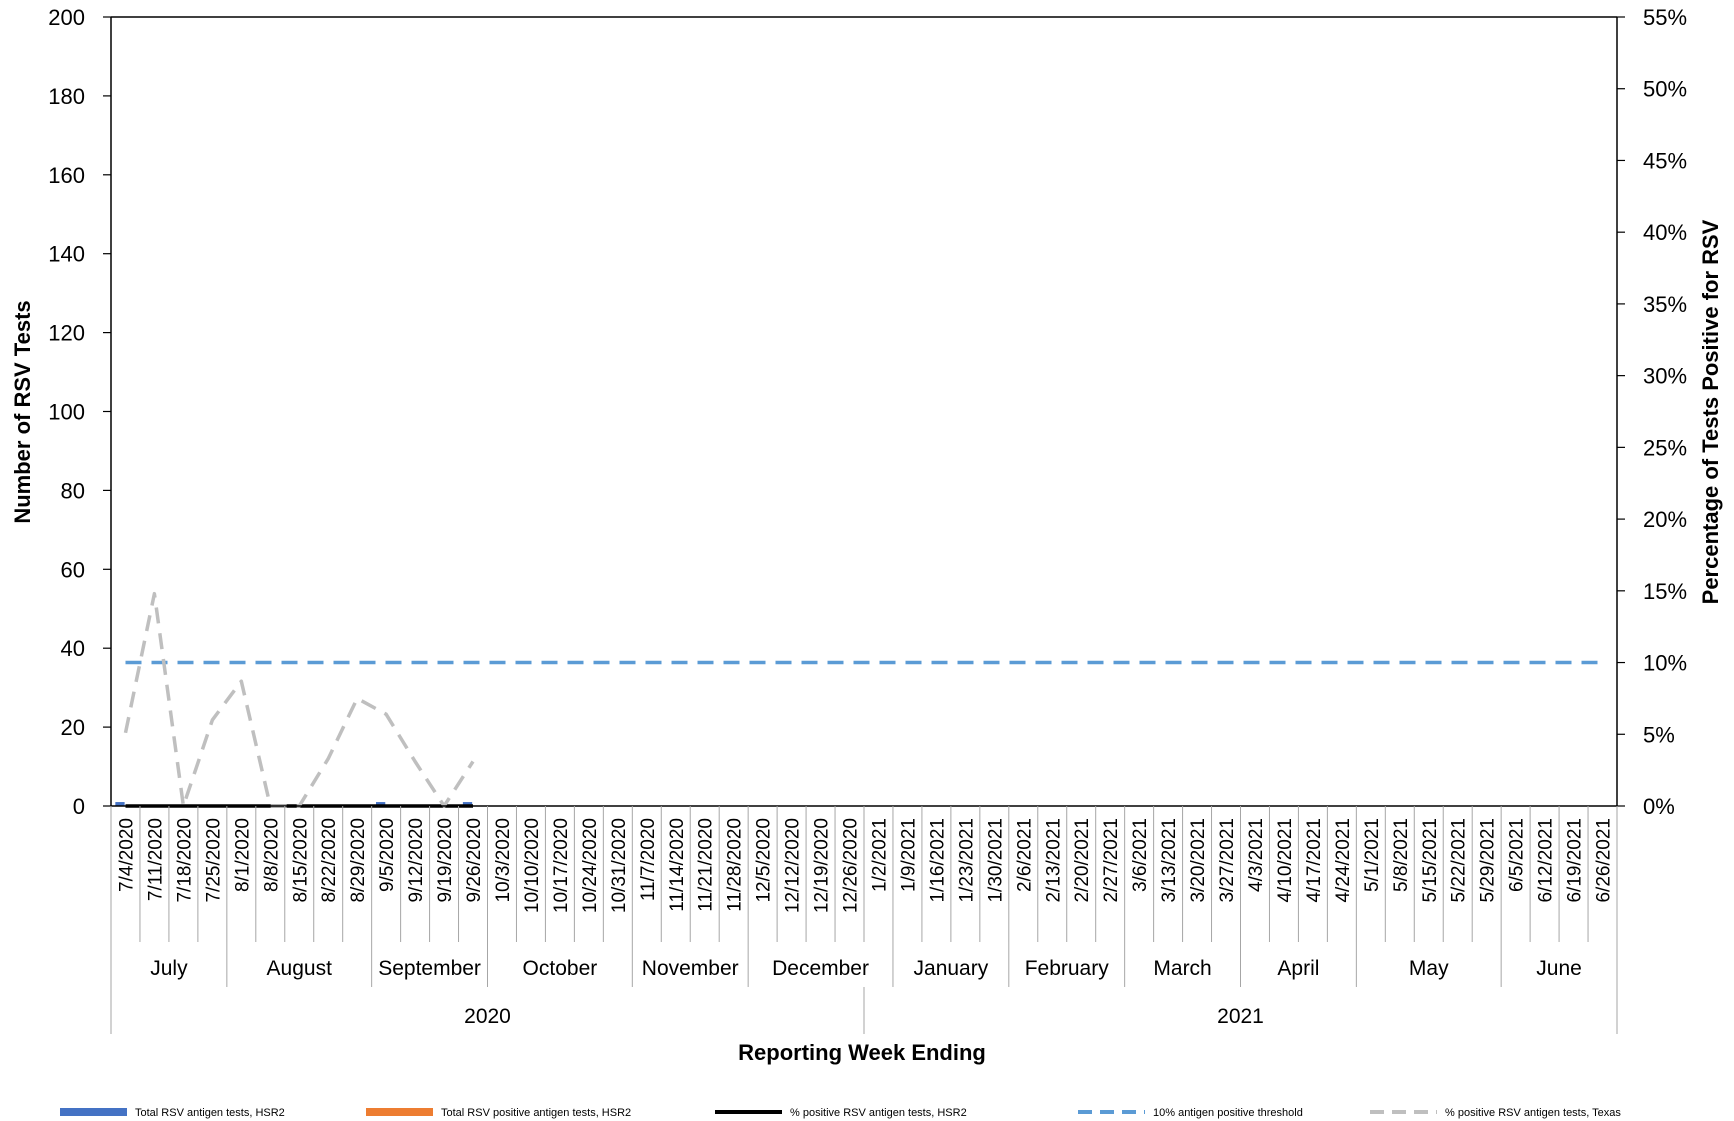  What do you see at coordinates (213, 860) in the screenshot?
I see `week-label: 7/25/2020` at bounding box center [213, 860].